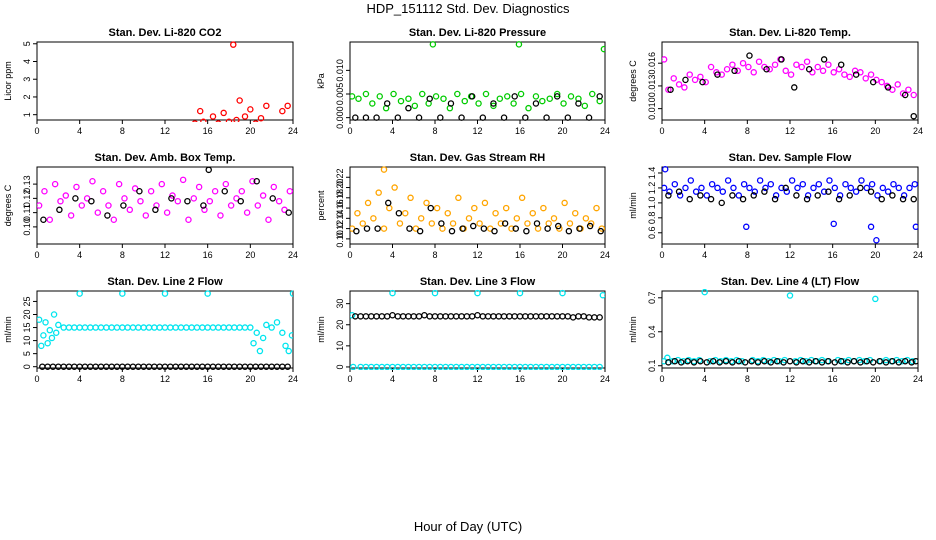 This screenshot has width=936, height=540. I want to click on chart-title: Stan. Dev. Line 4 (LT) Flow, so click(790, 282).